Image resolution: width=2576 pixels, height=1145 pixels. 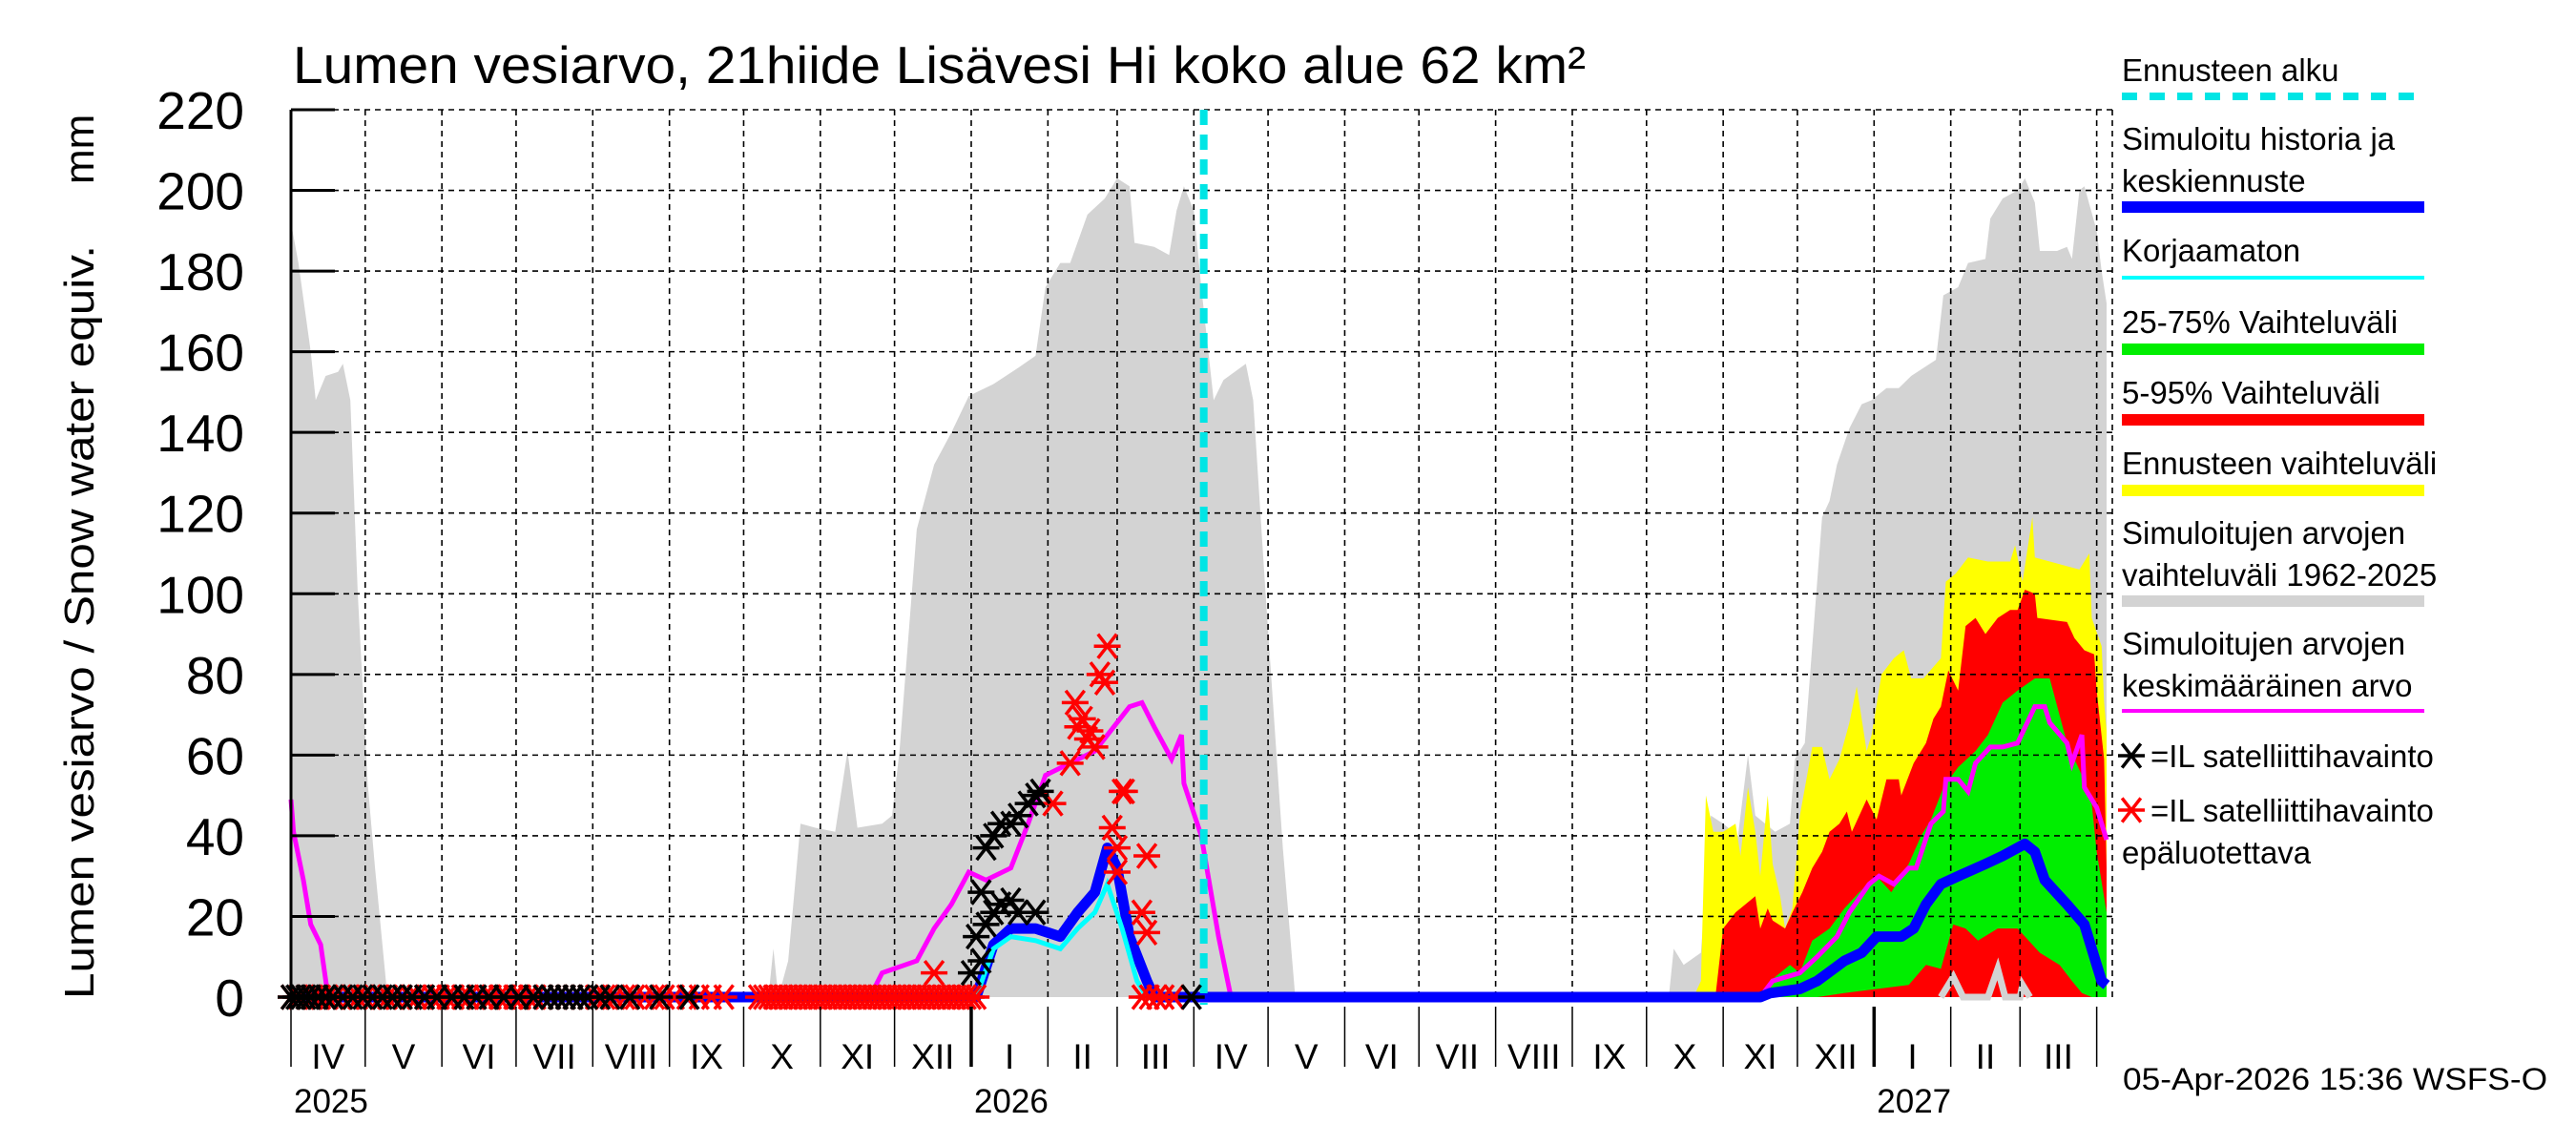 I want to click on y-tick-label: 0, so click(x=229, y=998).